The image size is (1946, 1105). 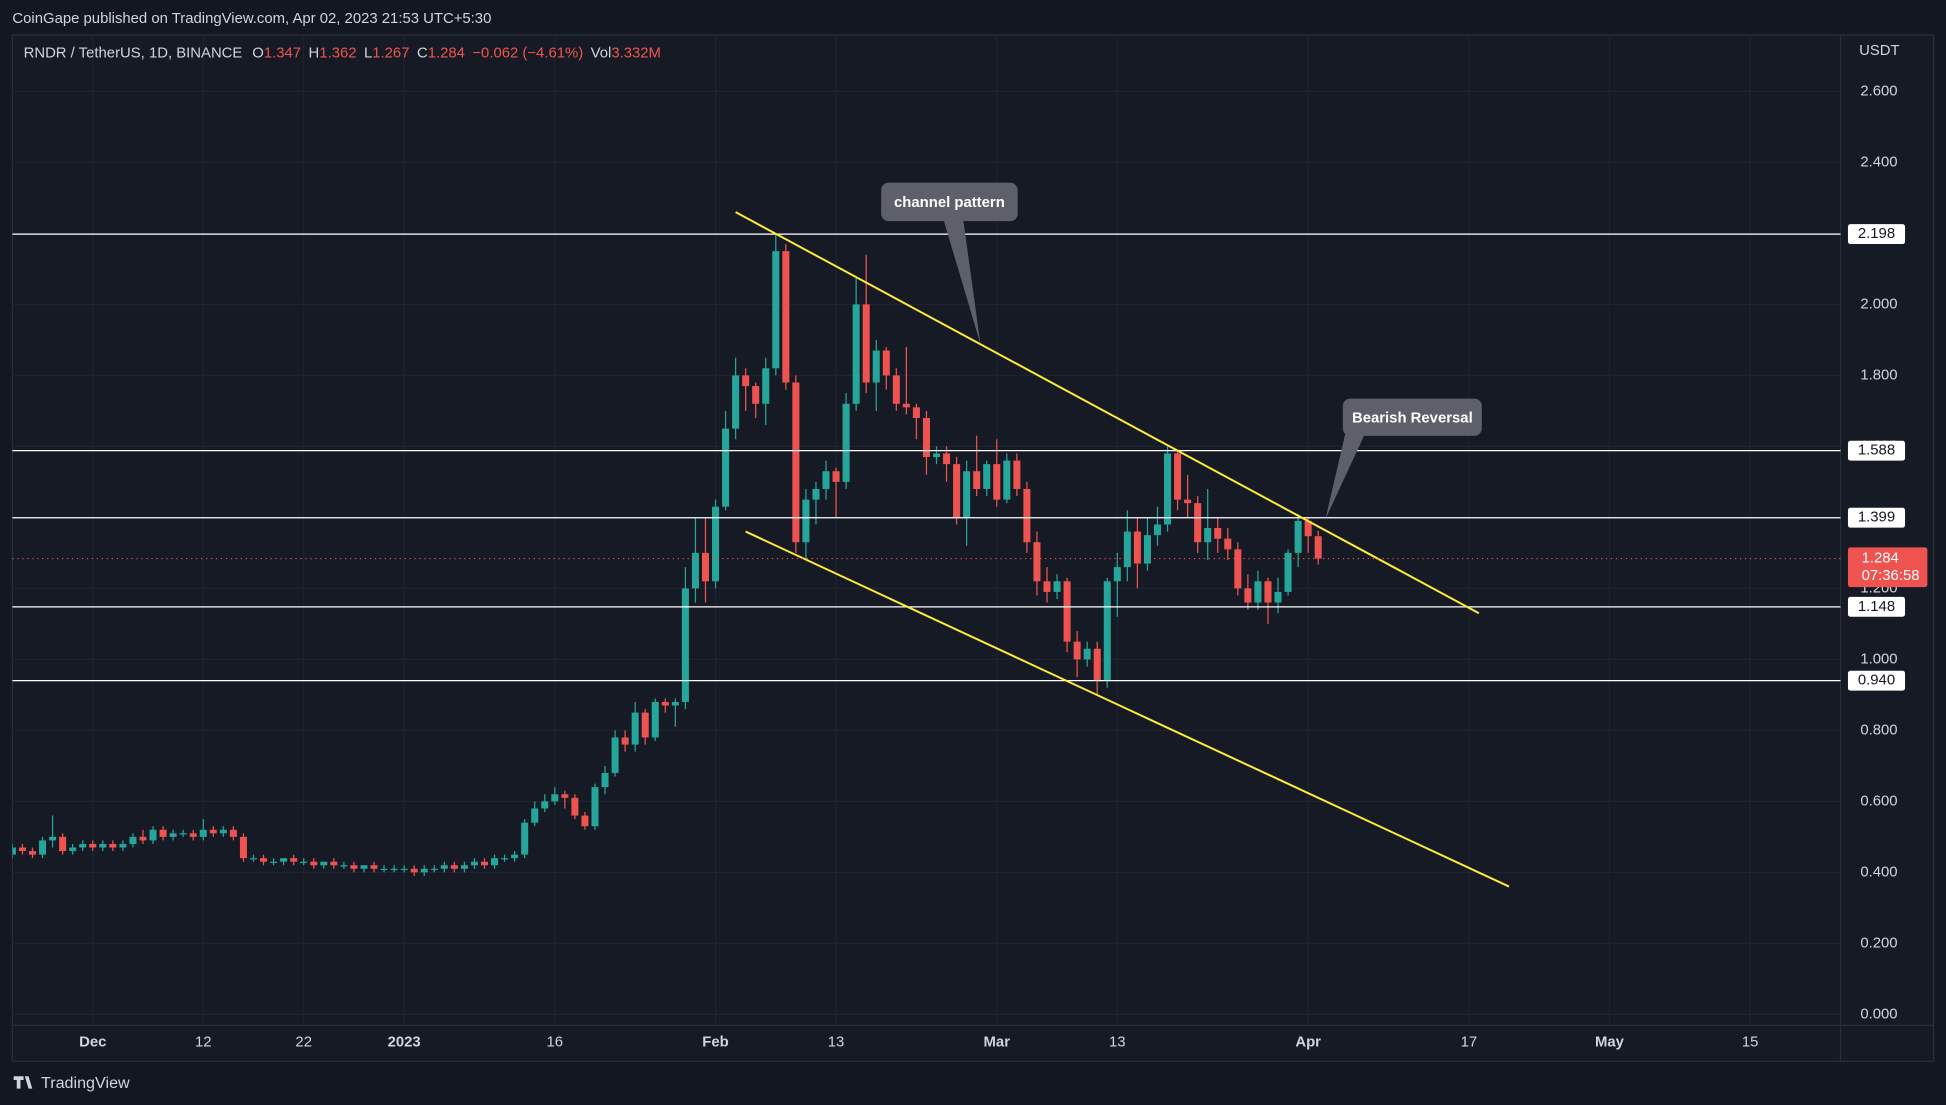 What do you see at coordinates (1876, 607) in the screenshot?
I see `level-label: 1.148` at bounding box center [1876, 607].